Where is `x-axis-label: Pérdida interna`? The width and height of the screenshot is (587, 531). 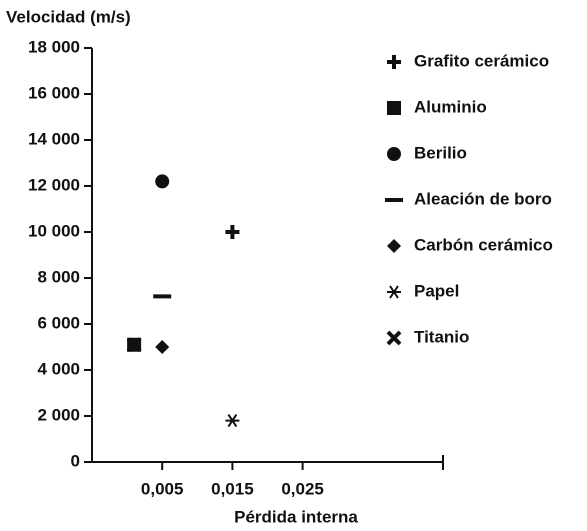
x-axis-label: Pérdida interna is located at coordinates (296, 516).